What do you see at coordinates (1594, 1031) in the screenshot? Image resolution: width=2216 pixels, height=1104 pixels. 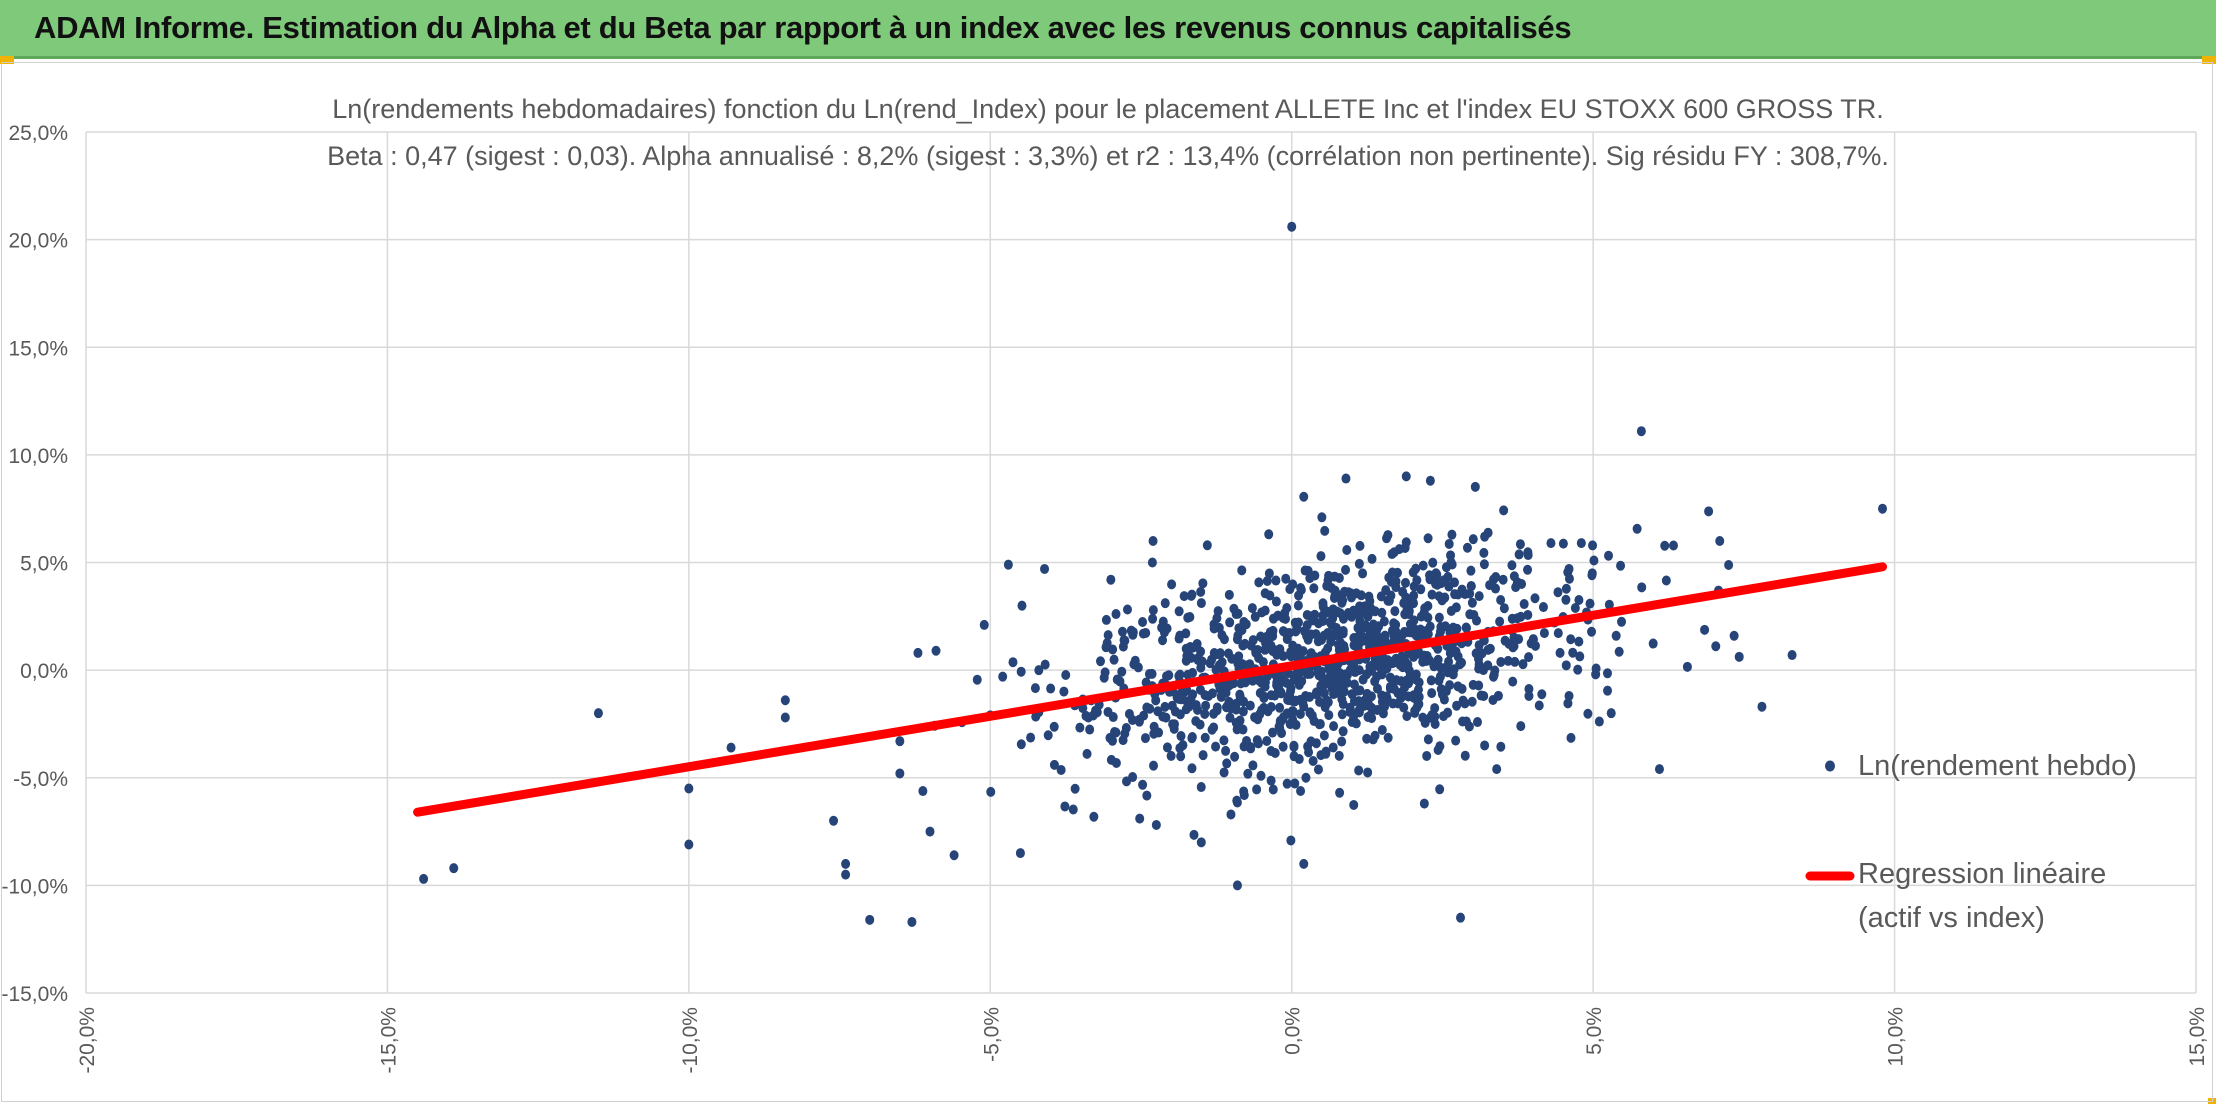 I see `x-tick-label: 5,0%` at bounding box center [1594, 1031].